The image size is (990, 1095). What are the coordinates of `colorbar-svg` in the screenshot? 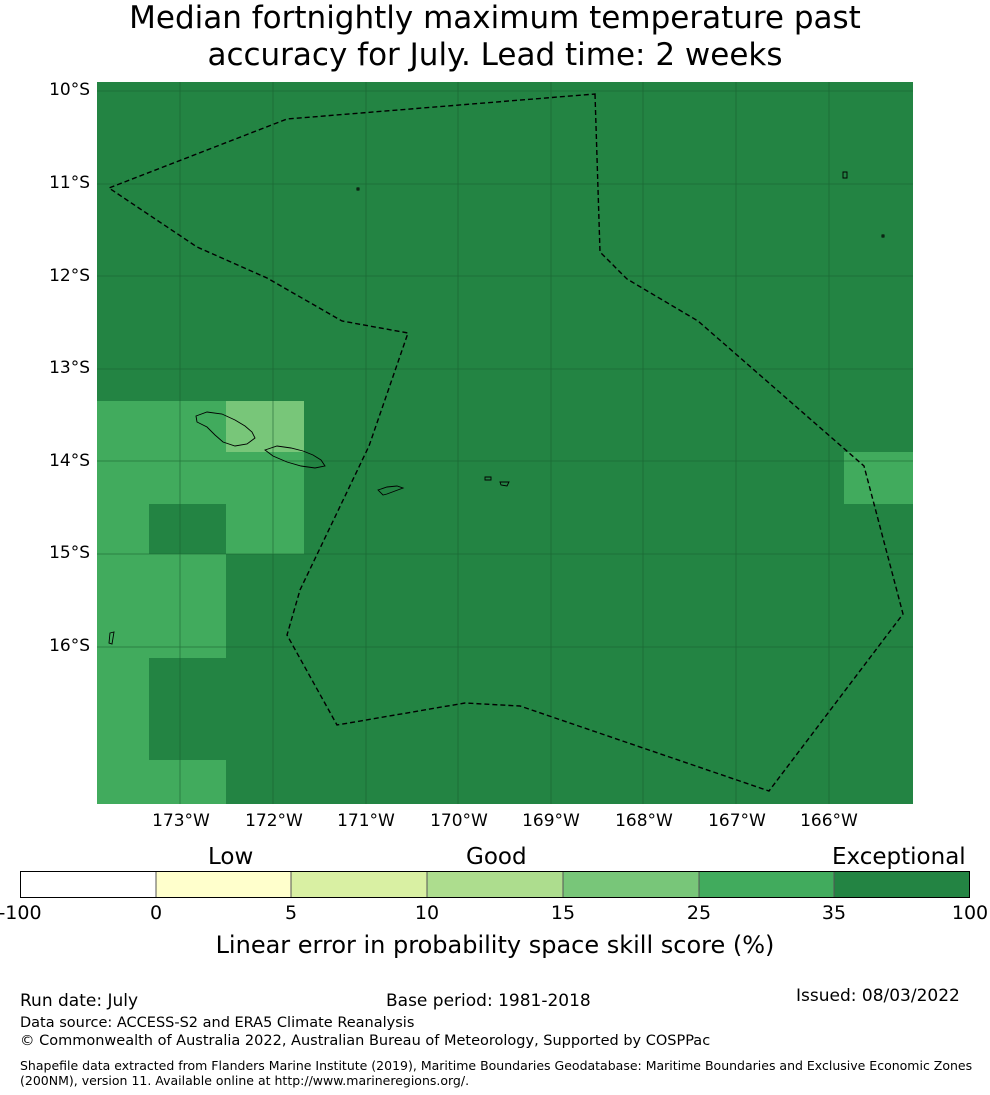 It's located at (495, 884).